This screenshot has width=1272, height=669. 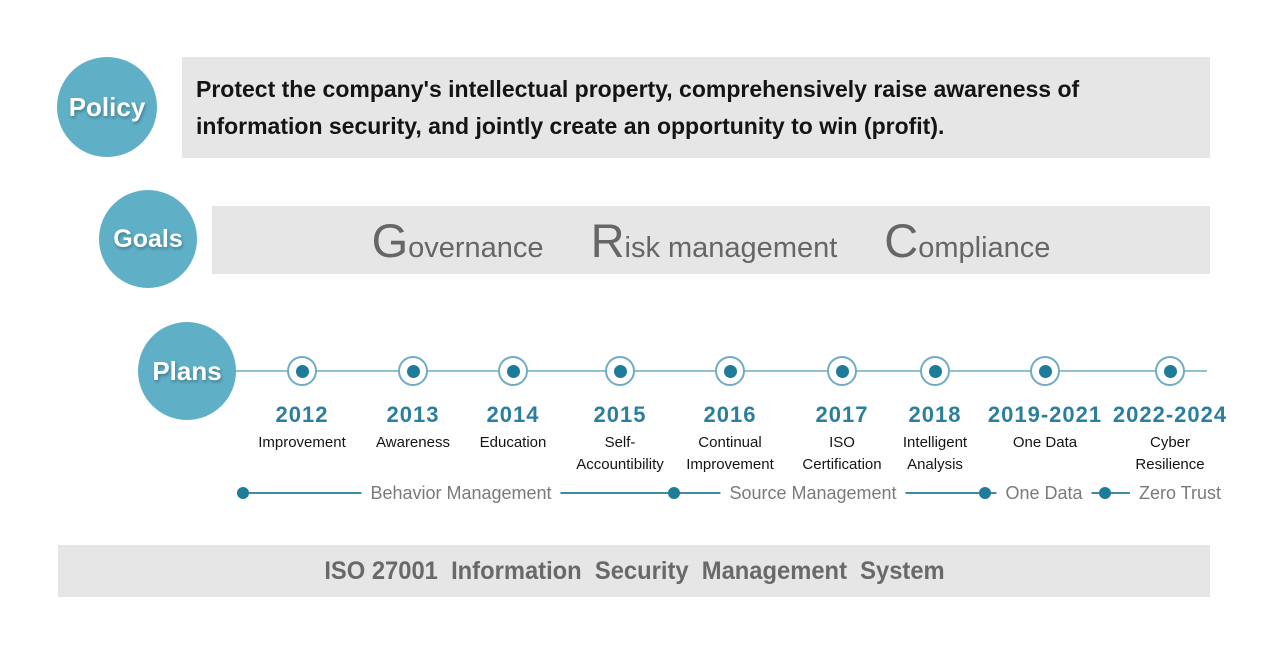 I want to click on milestone-label: One Data, so click(x=1045, y=442).